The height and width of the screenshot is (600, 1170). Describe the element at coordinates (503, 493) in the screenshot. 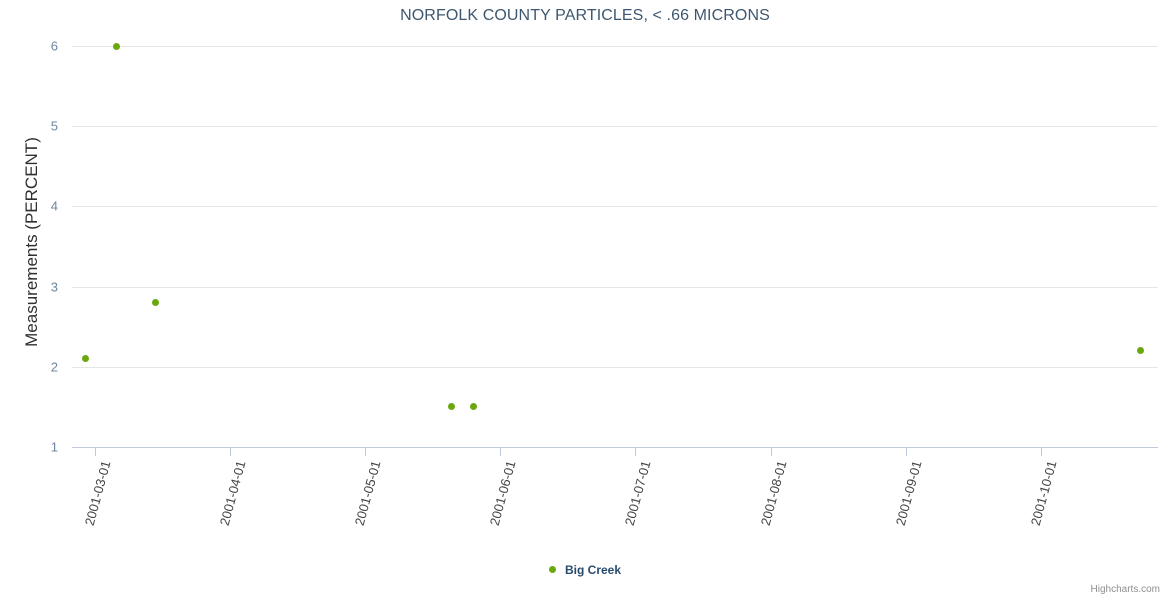

I see `x-axis-tick-label: 2001-06-01` at that location.